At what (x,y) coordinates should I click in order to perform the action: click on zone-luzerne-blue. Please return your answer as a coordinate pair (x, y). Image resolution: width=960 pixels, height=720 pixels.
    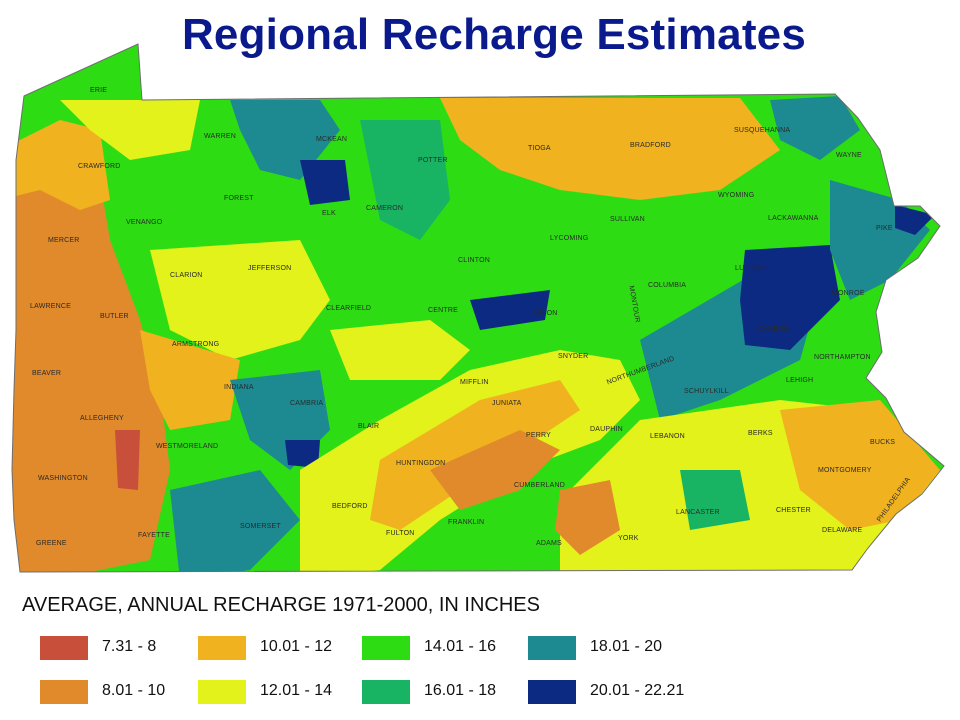
    Looking at the image, I should click on (790, 297).